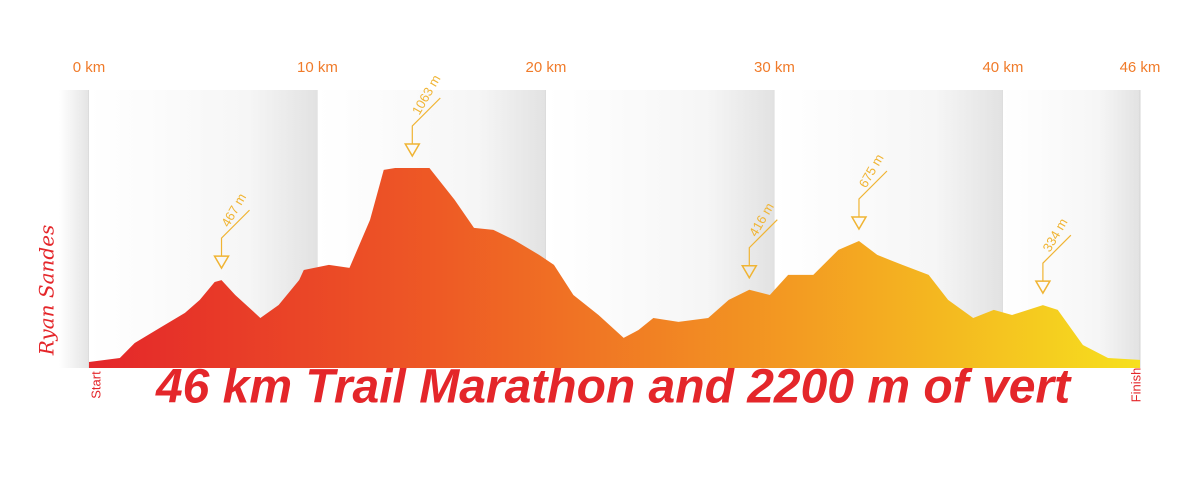 This screenshot has height=484, width=1200. What do you see at coordinates (95, 385) in the screenshot?
I see `start-label: Start` at bounding box center [95, 385].